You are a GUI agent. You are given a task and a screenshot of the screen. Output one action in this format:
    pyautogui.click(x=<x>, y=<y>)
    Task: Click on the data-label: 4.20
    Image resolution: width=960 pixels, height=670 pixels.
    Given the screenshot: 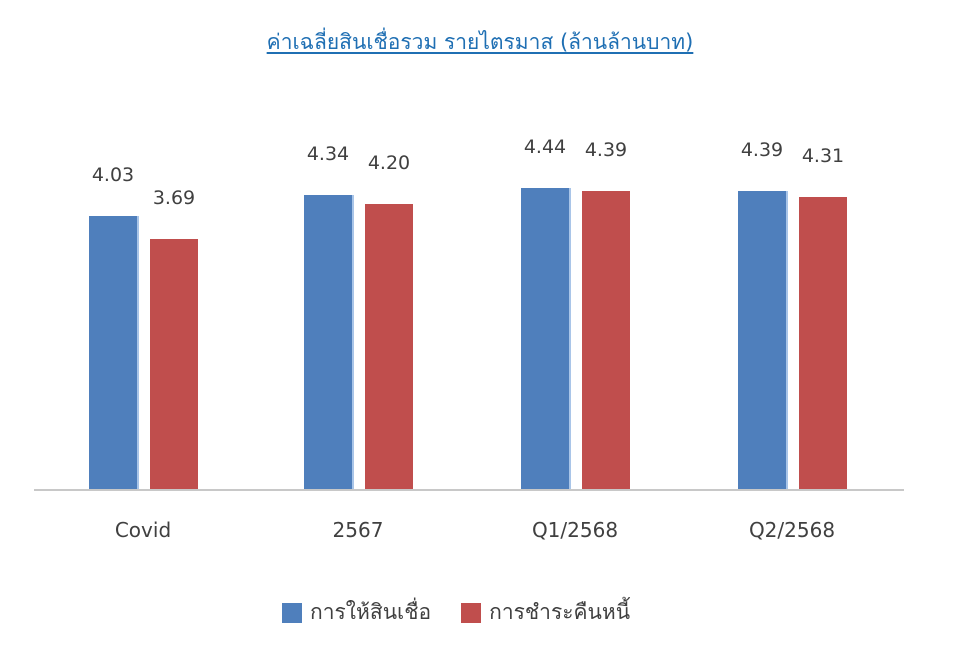 What is the action you would take?
    pyautogui.click(x=389, y=163)
    